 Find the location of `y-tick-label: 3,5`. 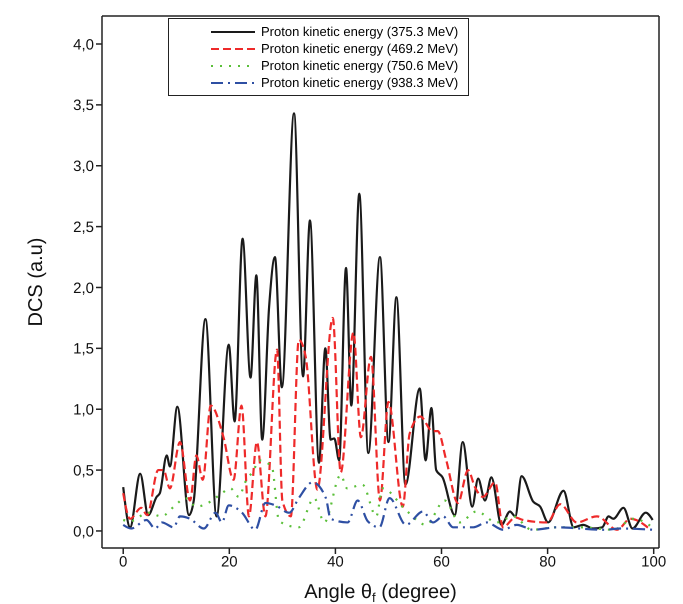

y-tick-label: 3,5 is located at coordinates (83, 105).